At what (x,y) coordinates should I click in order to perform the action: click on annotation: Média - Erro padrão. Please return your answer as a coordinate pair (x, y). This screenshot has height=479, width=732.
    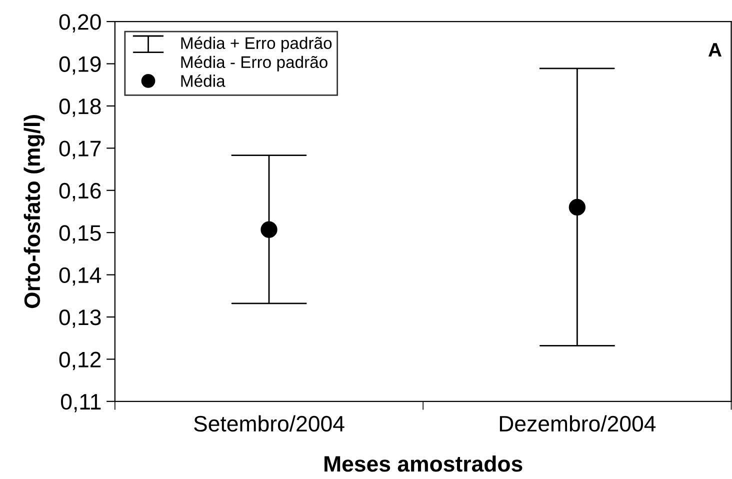
    Looking at the image, I should click on (254, 64).